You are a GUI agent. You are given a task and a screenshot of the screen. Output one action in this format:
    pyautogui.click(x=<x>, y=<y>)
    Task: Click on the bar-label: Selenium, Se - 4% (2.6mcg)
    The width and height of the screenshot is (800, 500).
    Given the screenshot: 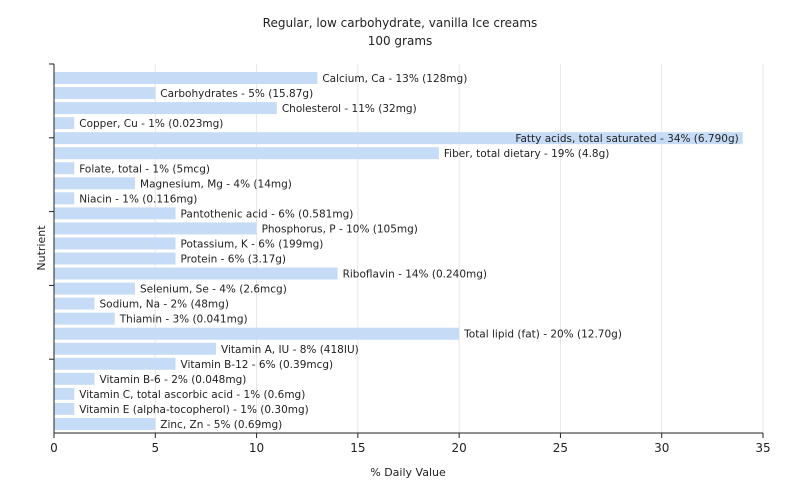 What is the action you would take?
    pyautogui.click(x=213, y=290)
    